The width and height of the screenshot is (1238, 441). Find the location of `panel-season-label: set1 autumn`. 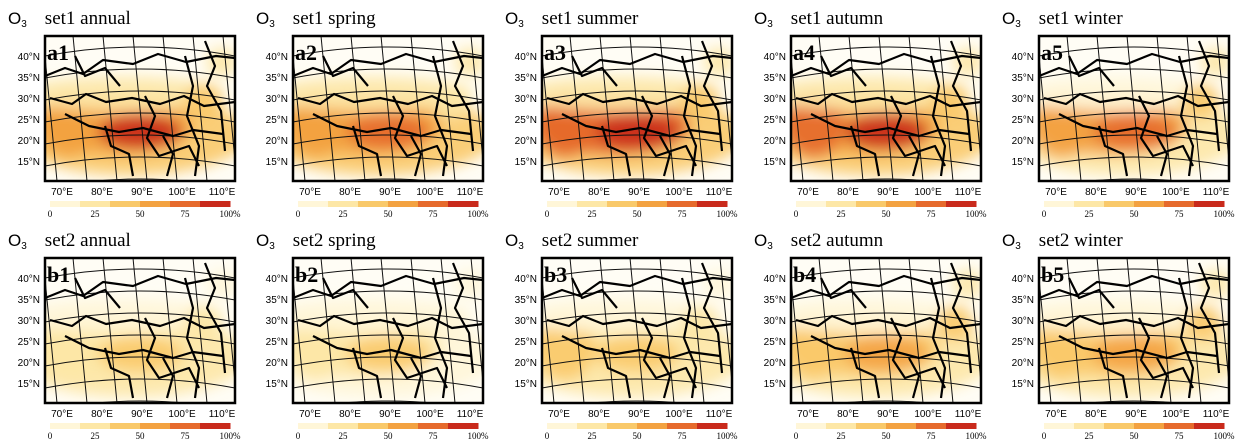

panel-season-label: set1 autumn is located at coordinates (837, 18).